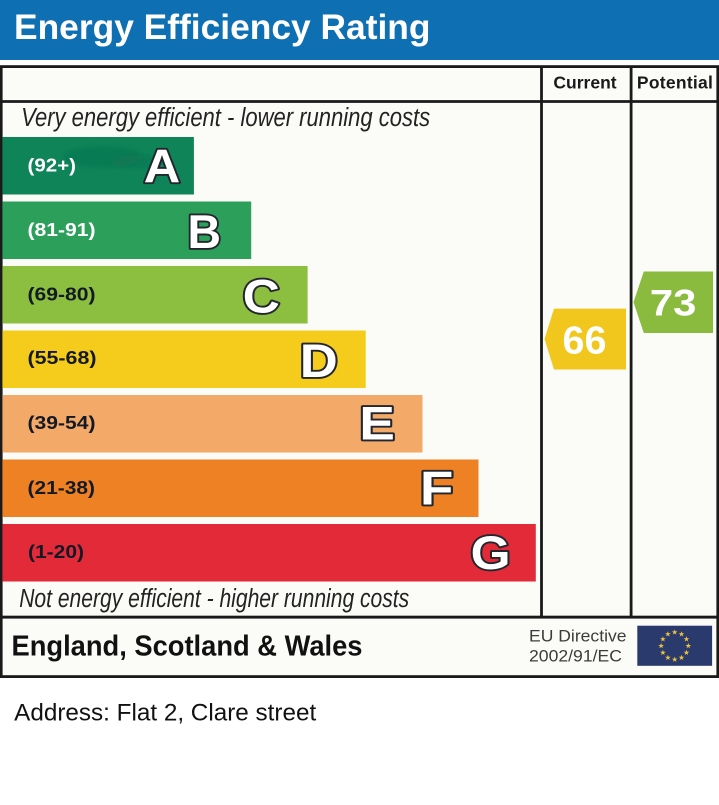 The width and height of the screenshot is (719, 805). Describe the element at coordinates (377, 424) in the screenshot. I see `svg-text: E` at that location.